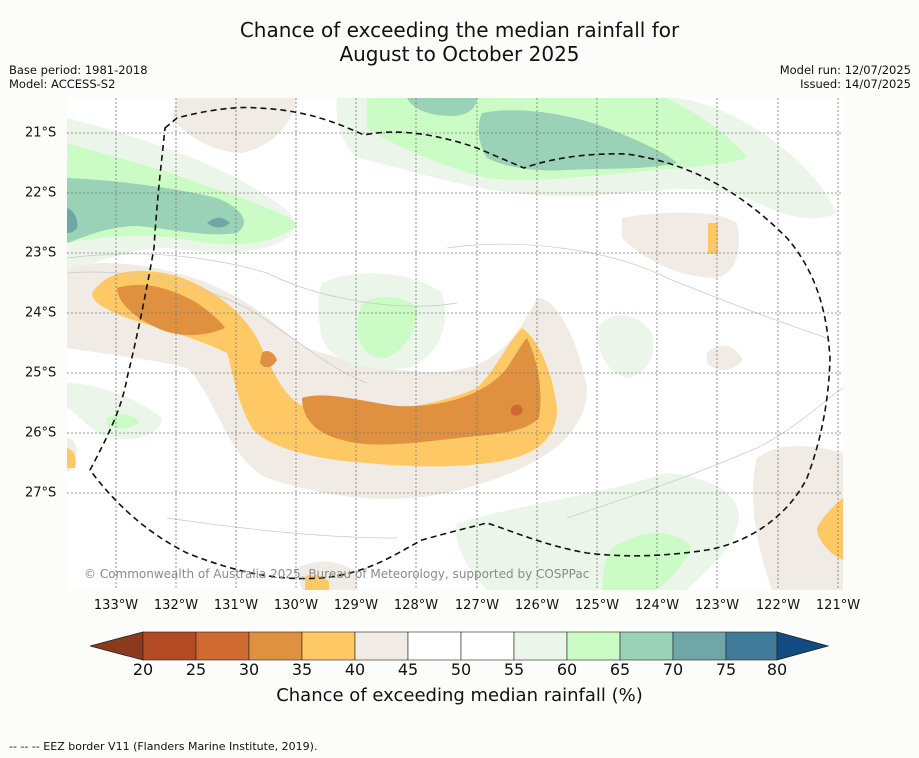 This screenshot has height=758, width=919. Describe the element at coordinates (41, 313) in the screenshot. I see `lat-label-24s: 24°S` at that location.